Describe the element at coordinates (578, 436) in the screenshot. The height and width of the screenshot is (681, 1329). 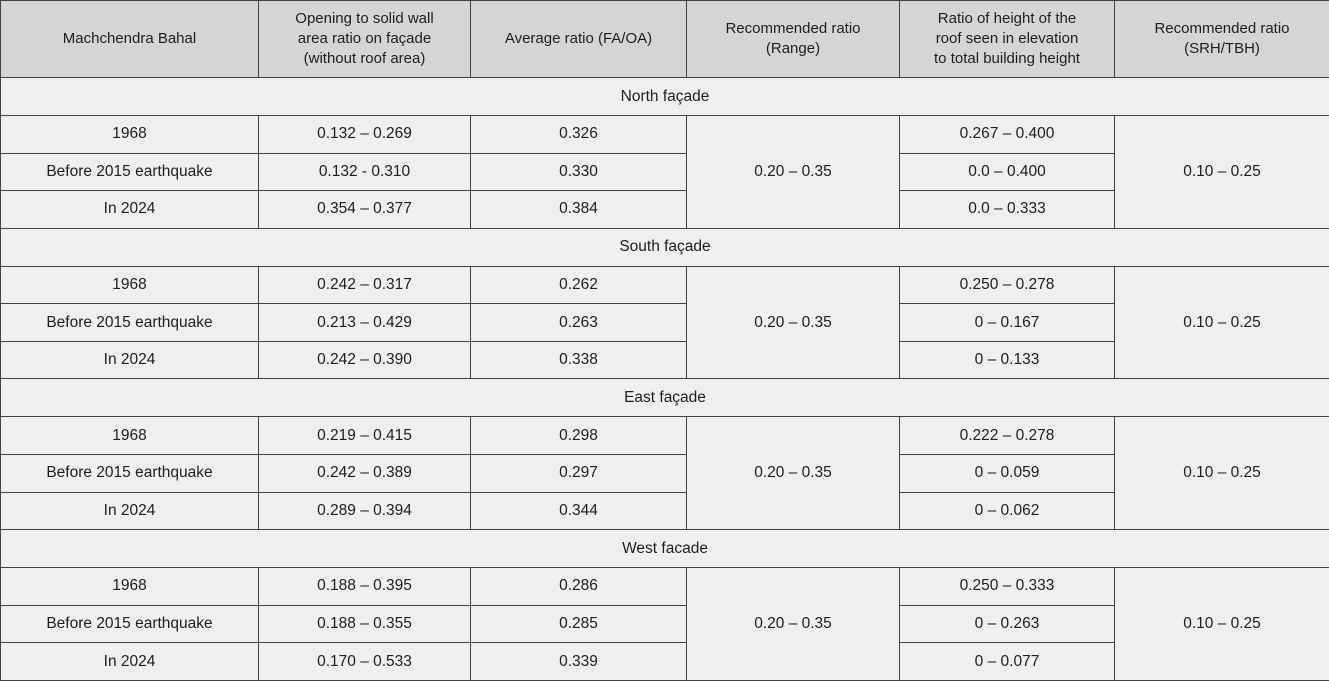
I see `average-ratio-cell: 0.298` at that location.